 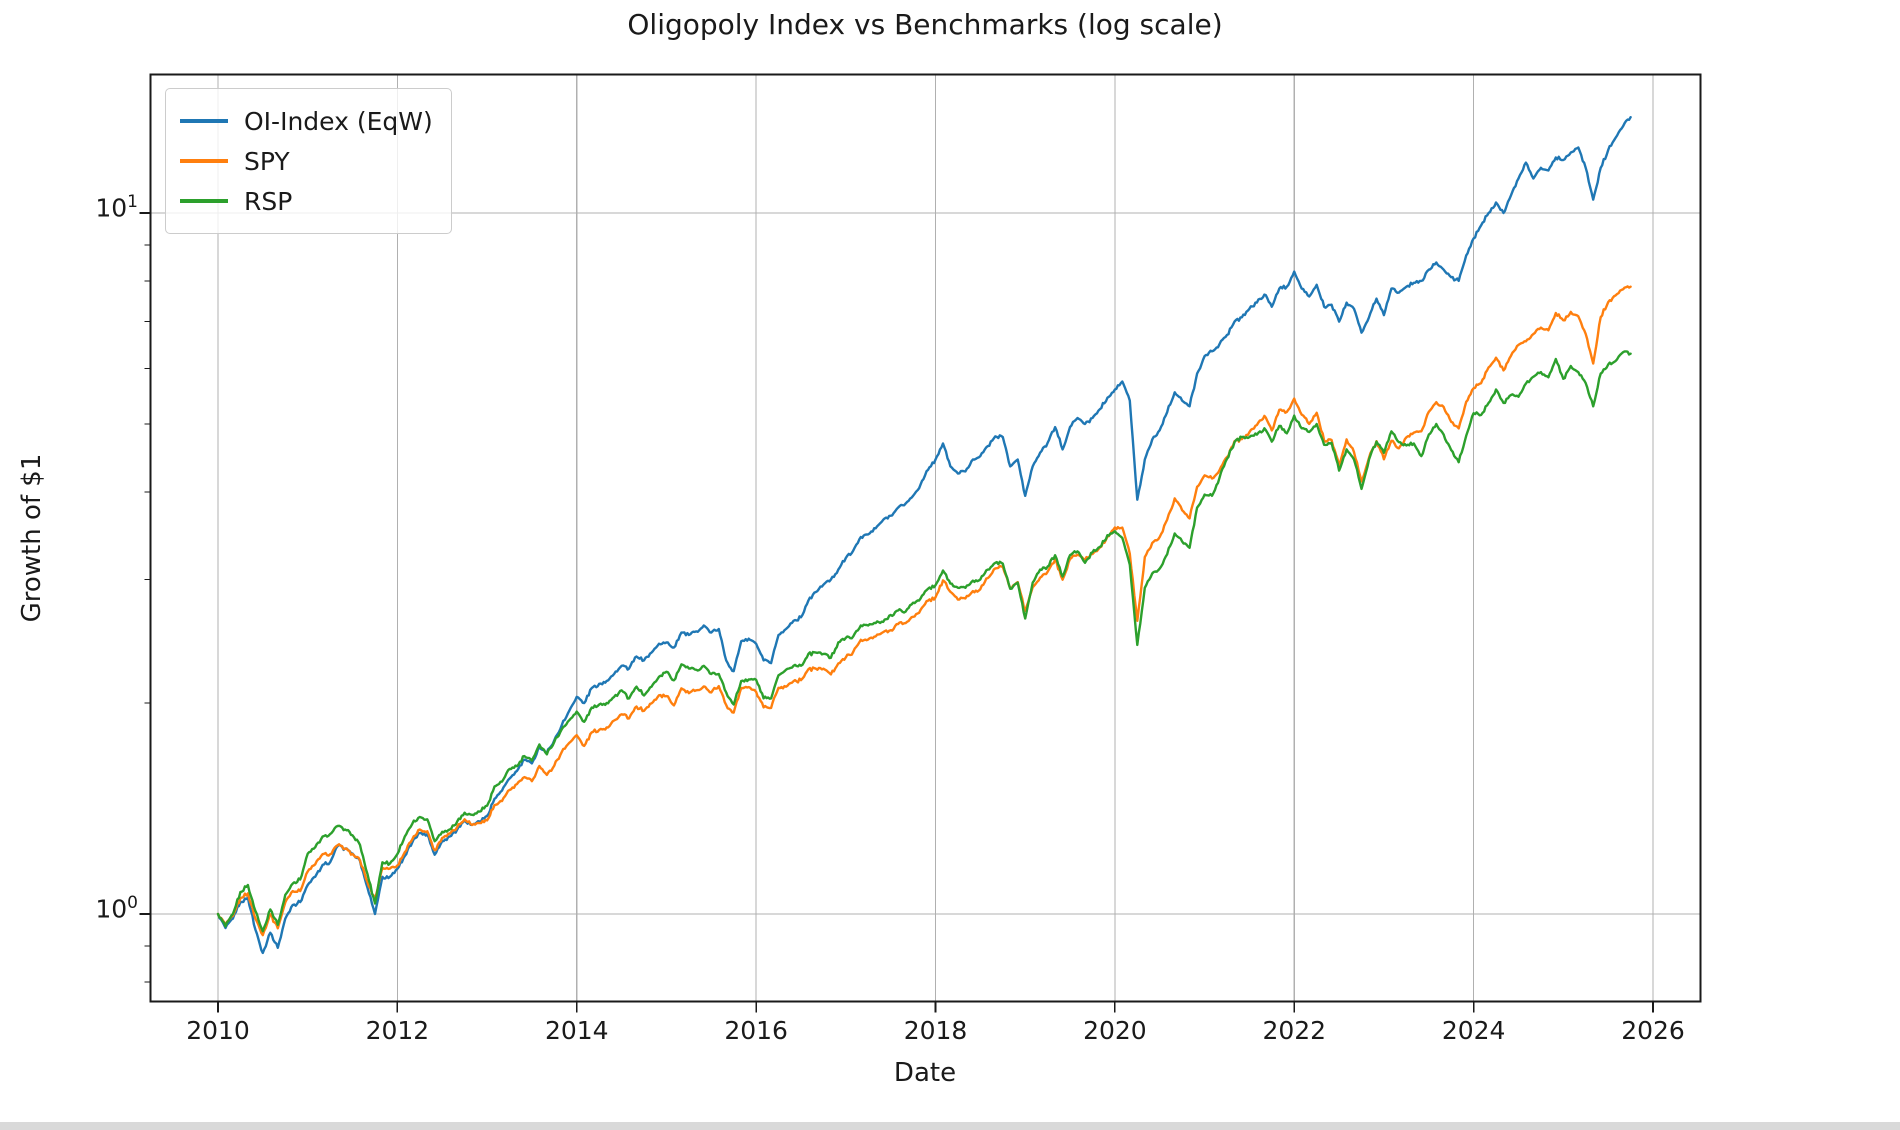 What do you see at coordinates (1294, 1030) in the screenshot?
I see `x-tick-label-2022: 2022` at bounding box center [1294, 1030].